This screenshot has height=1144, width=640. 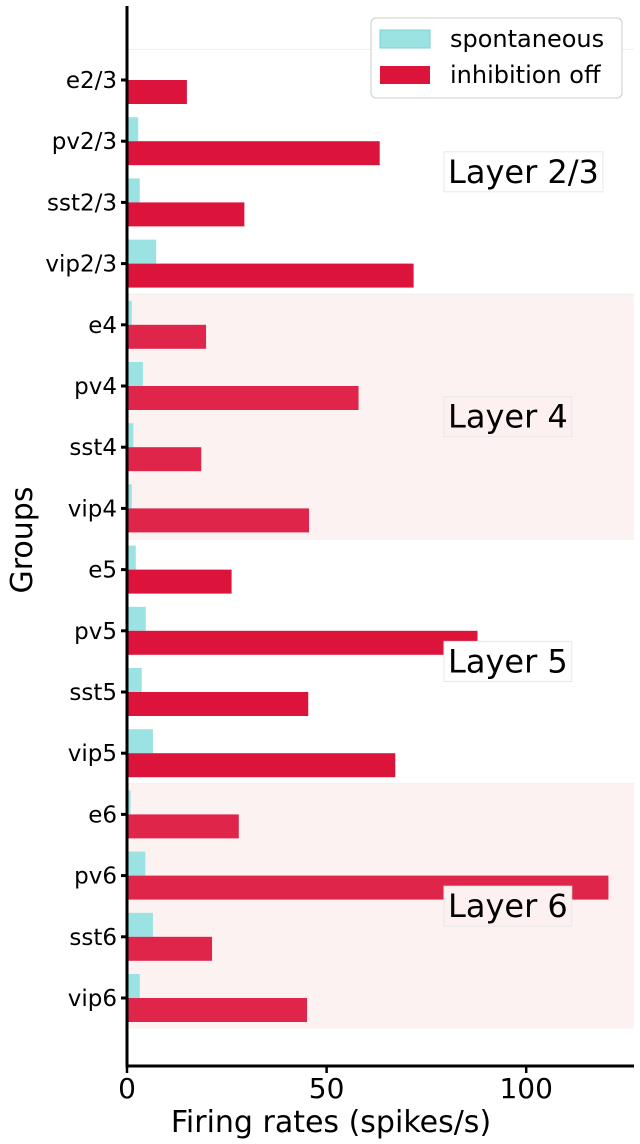 I want to click on bar-inhibition-off-e5, so click(x=179, y=581).